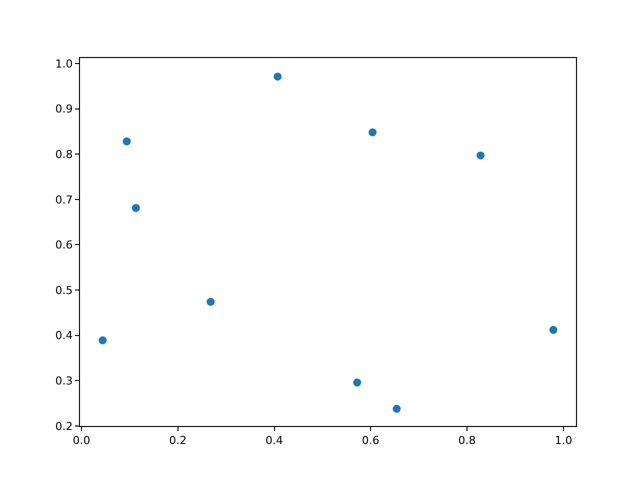 This screenshot has width=644, height=484. What do you see at coordinates (371, 441) in the screenshot?
I see `x-tick-label: 0.6` at bounding box center [371, 441].